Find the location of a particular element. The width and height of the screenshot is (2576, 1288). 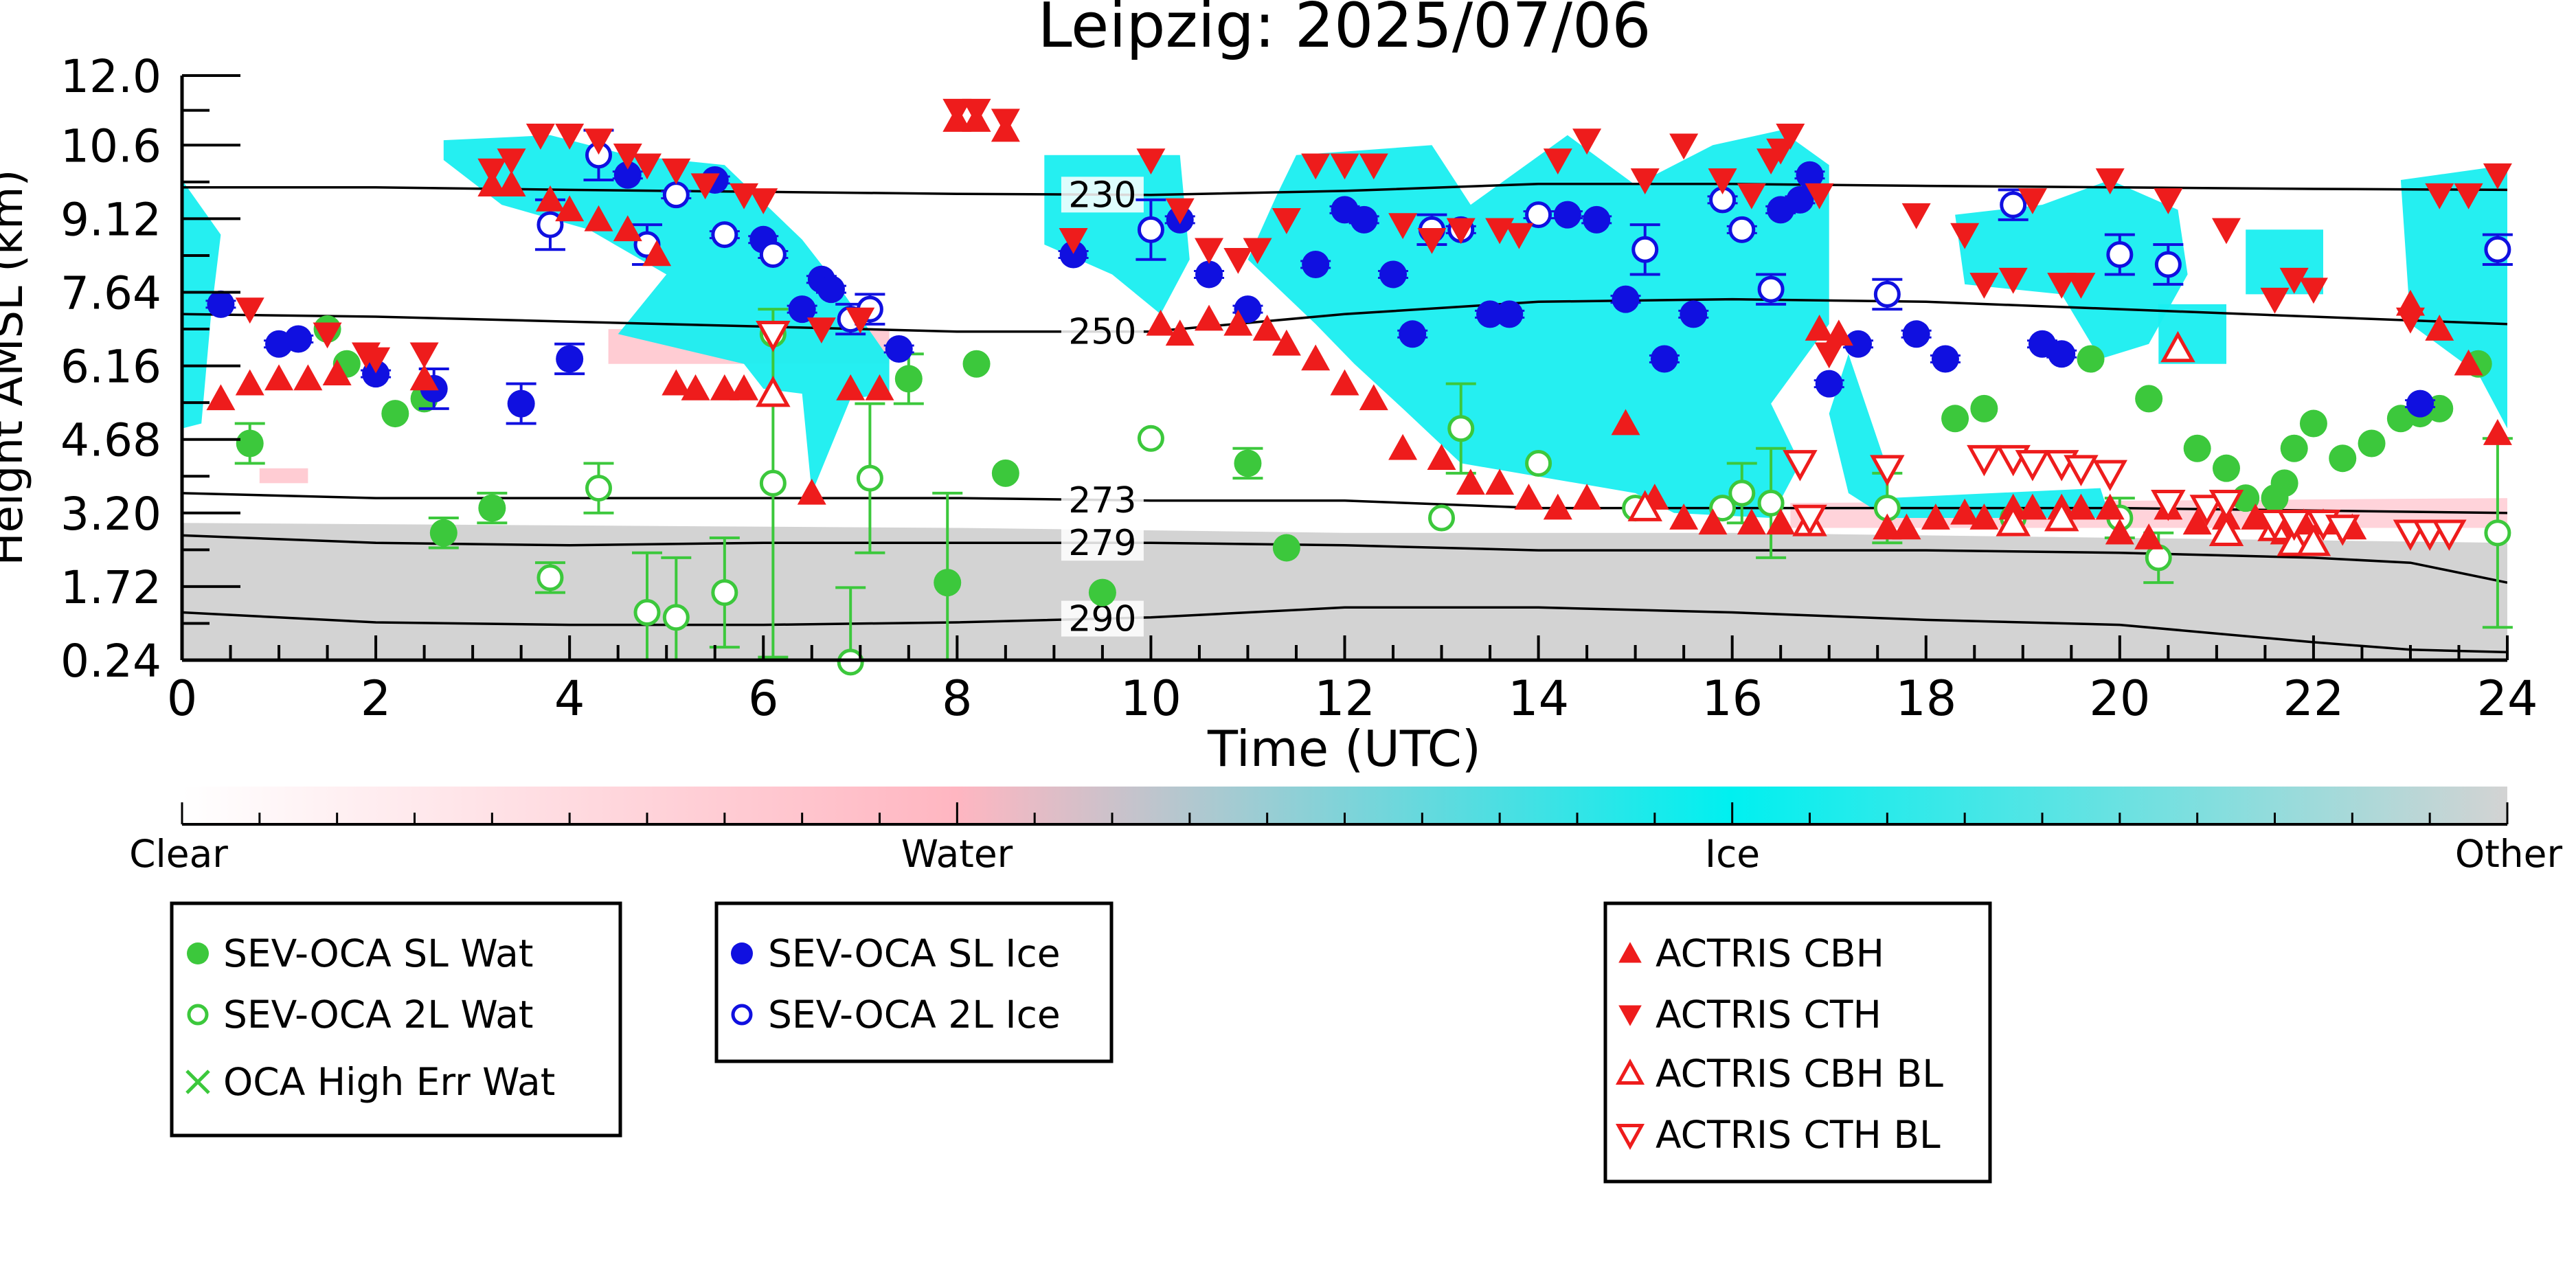

x-axis-ticks: 0 2 4 6 8 10 12 14 16 18 20 22 24 is located at coordinates (1352, 681).